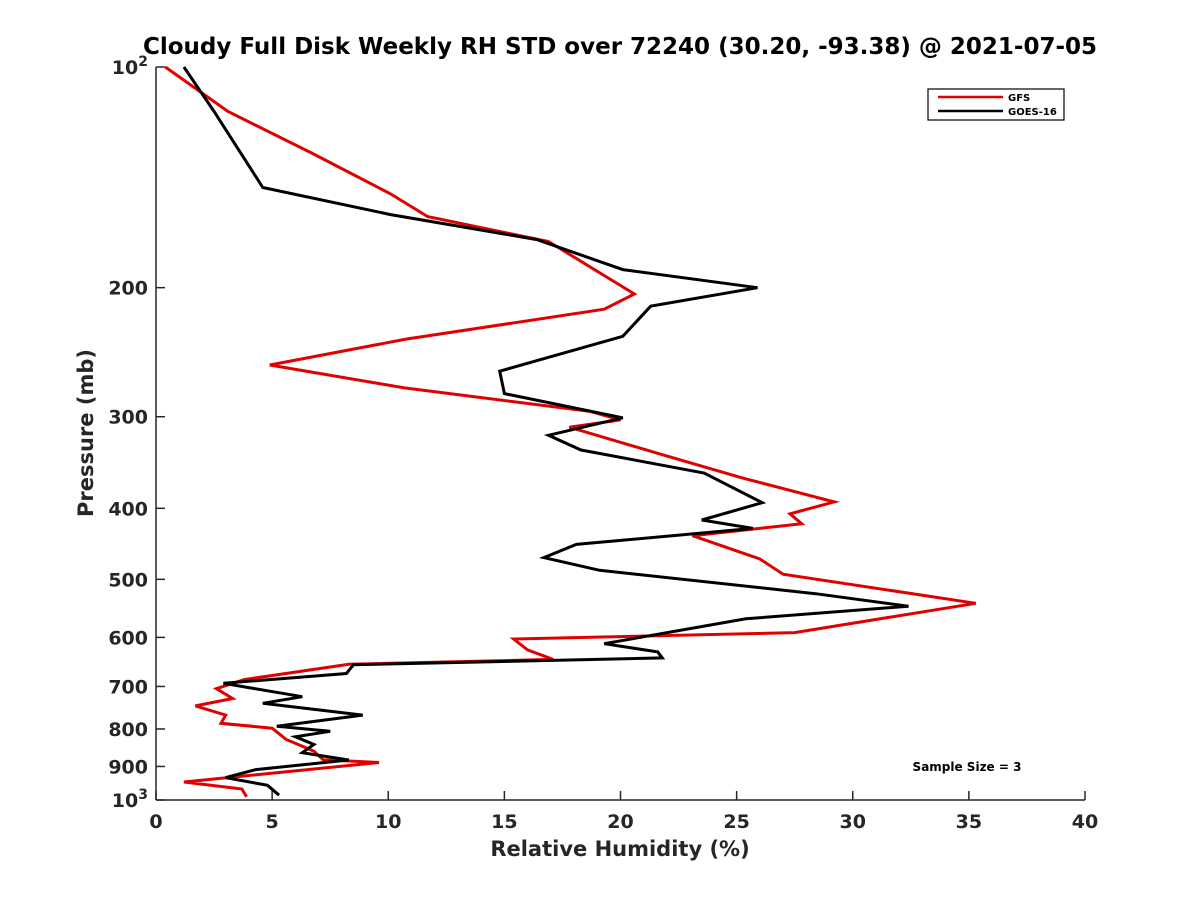  What do you see at coordinates (128, 289) in the screenshot?
I see `y-tick-label: 200` at bounding box center [128, 289].